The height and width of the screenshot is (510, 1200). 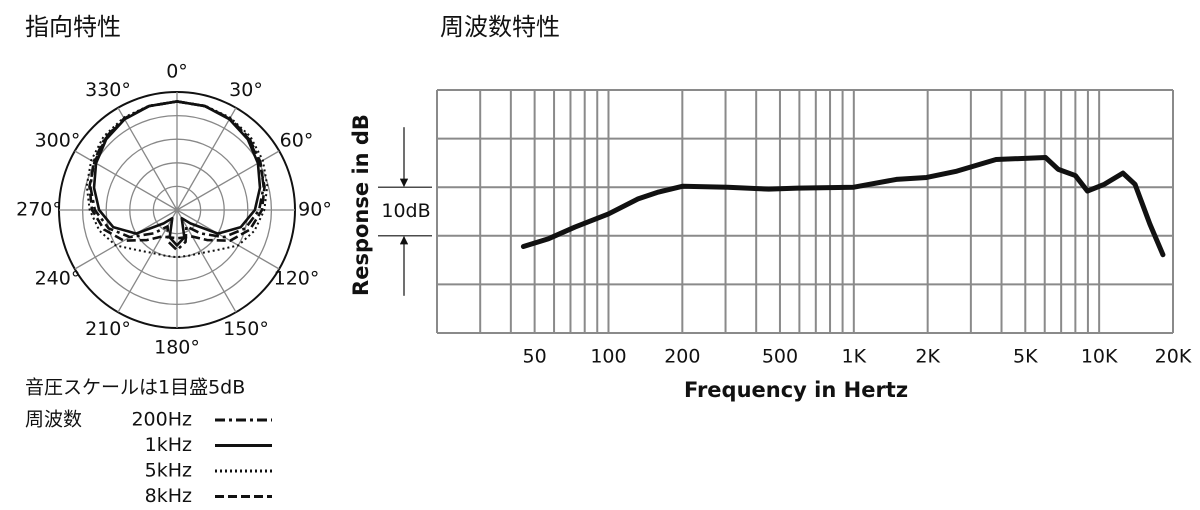 I want to click on angle-label: 60°, so click(x=297, y=141).